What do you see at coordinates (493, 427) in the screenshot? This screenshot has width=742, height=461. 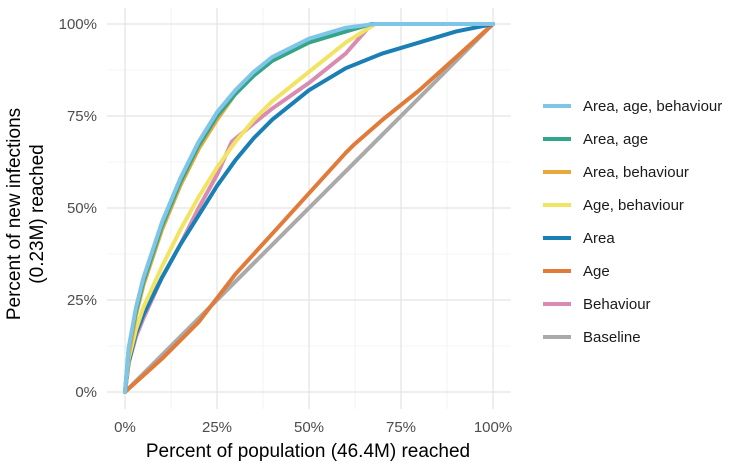 I see `x-tick-label: 100%` at bounding box center [493, 427].